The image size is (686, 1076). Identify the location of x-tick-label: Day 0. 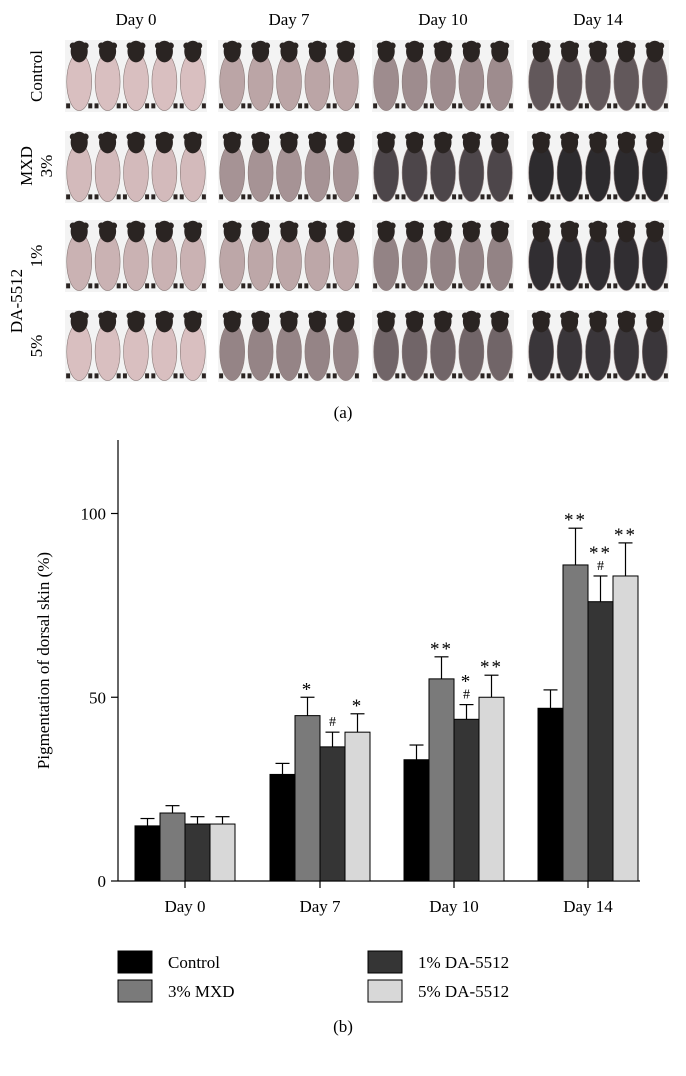
(184, 906).